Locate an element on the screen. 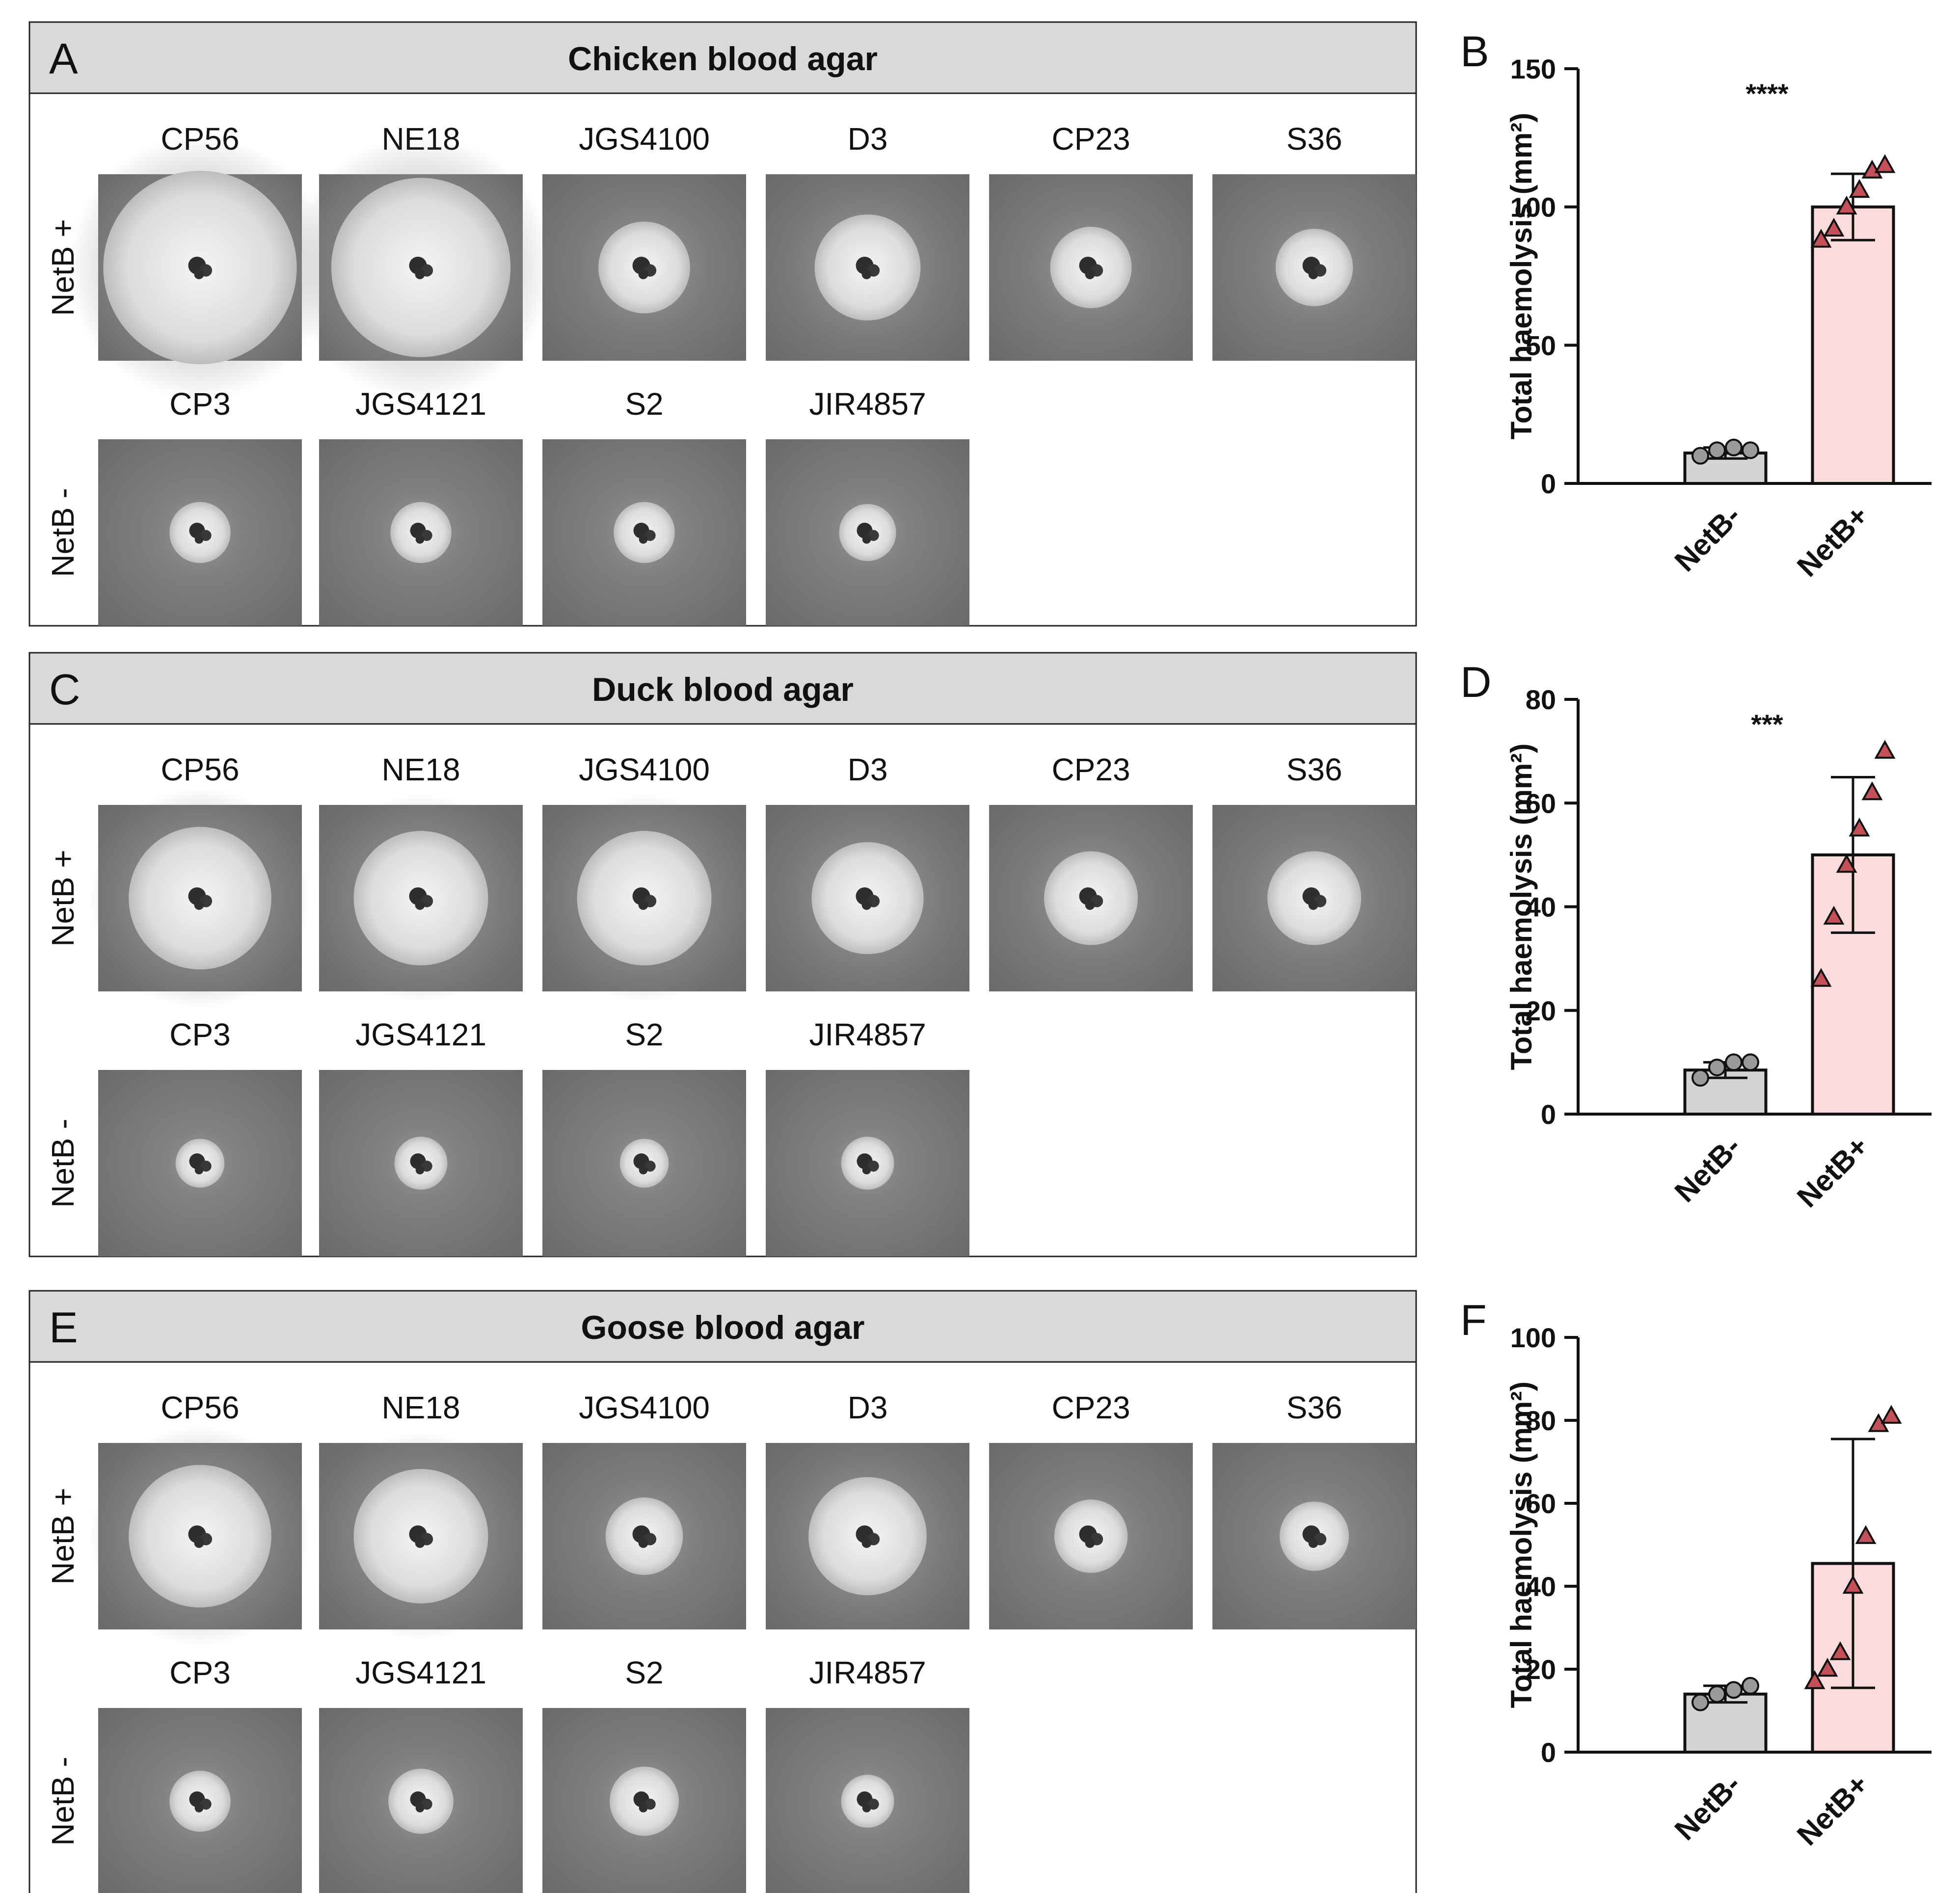  y-tick-label: 150 is located at coordinates (1533, 68).